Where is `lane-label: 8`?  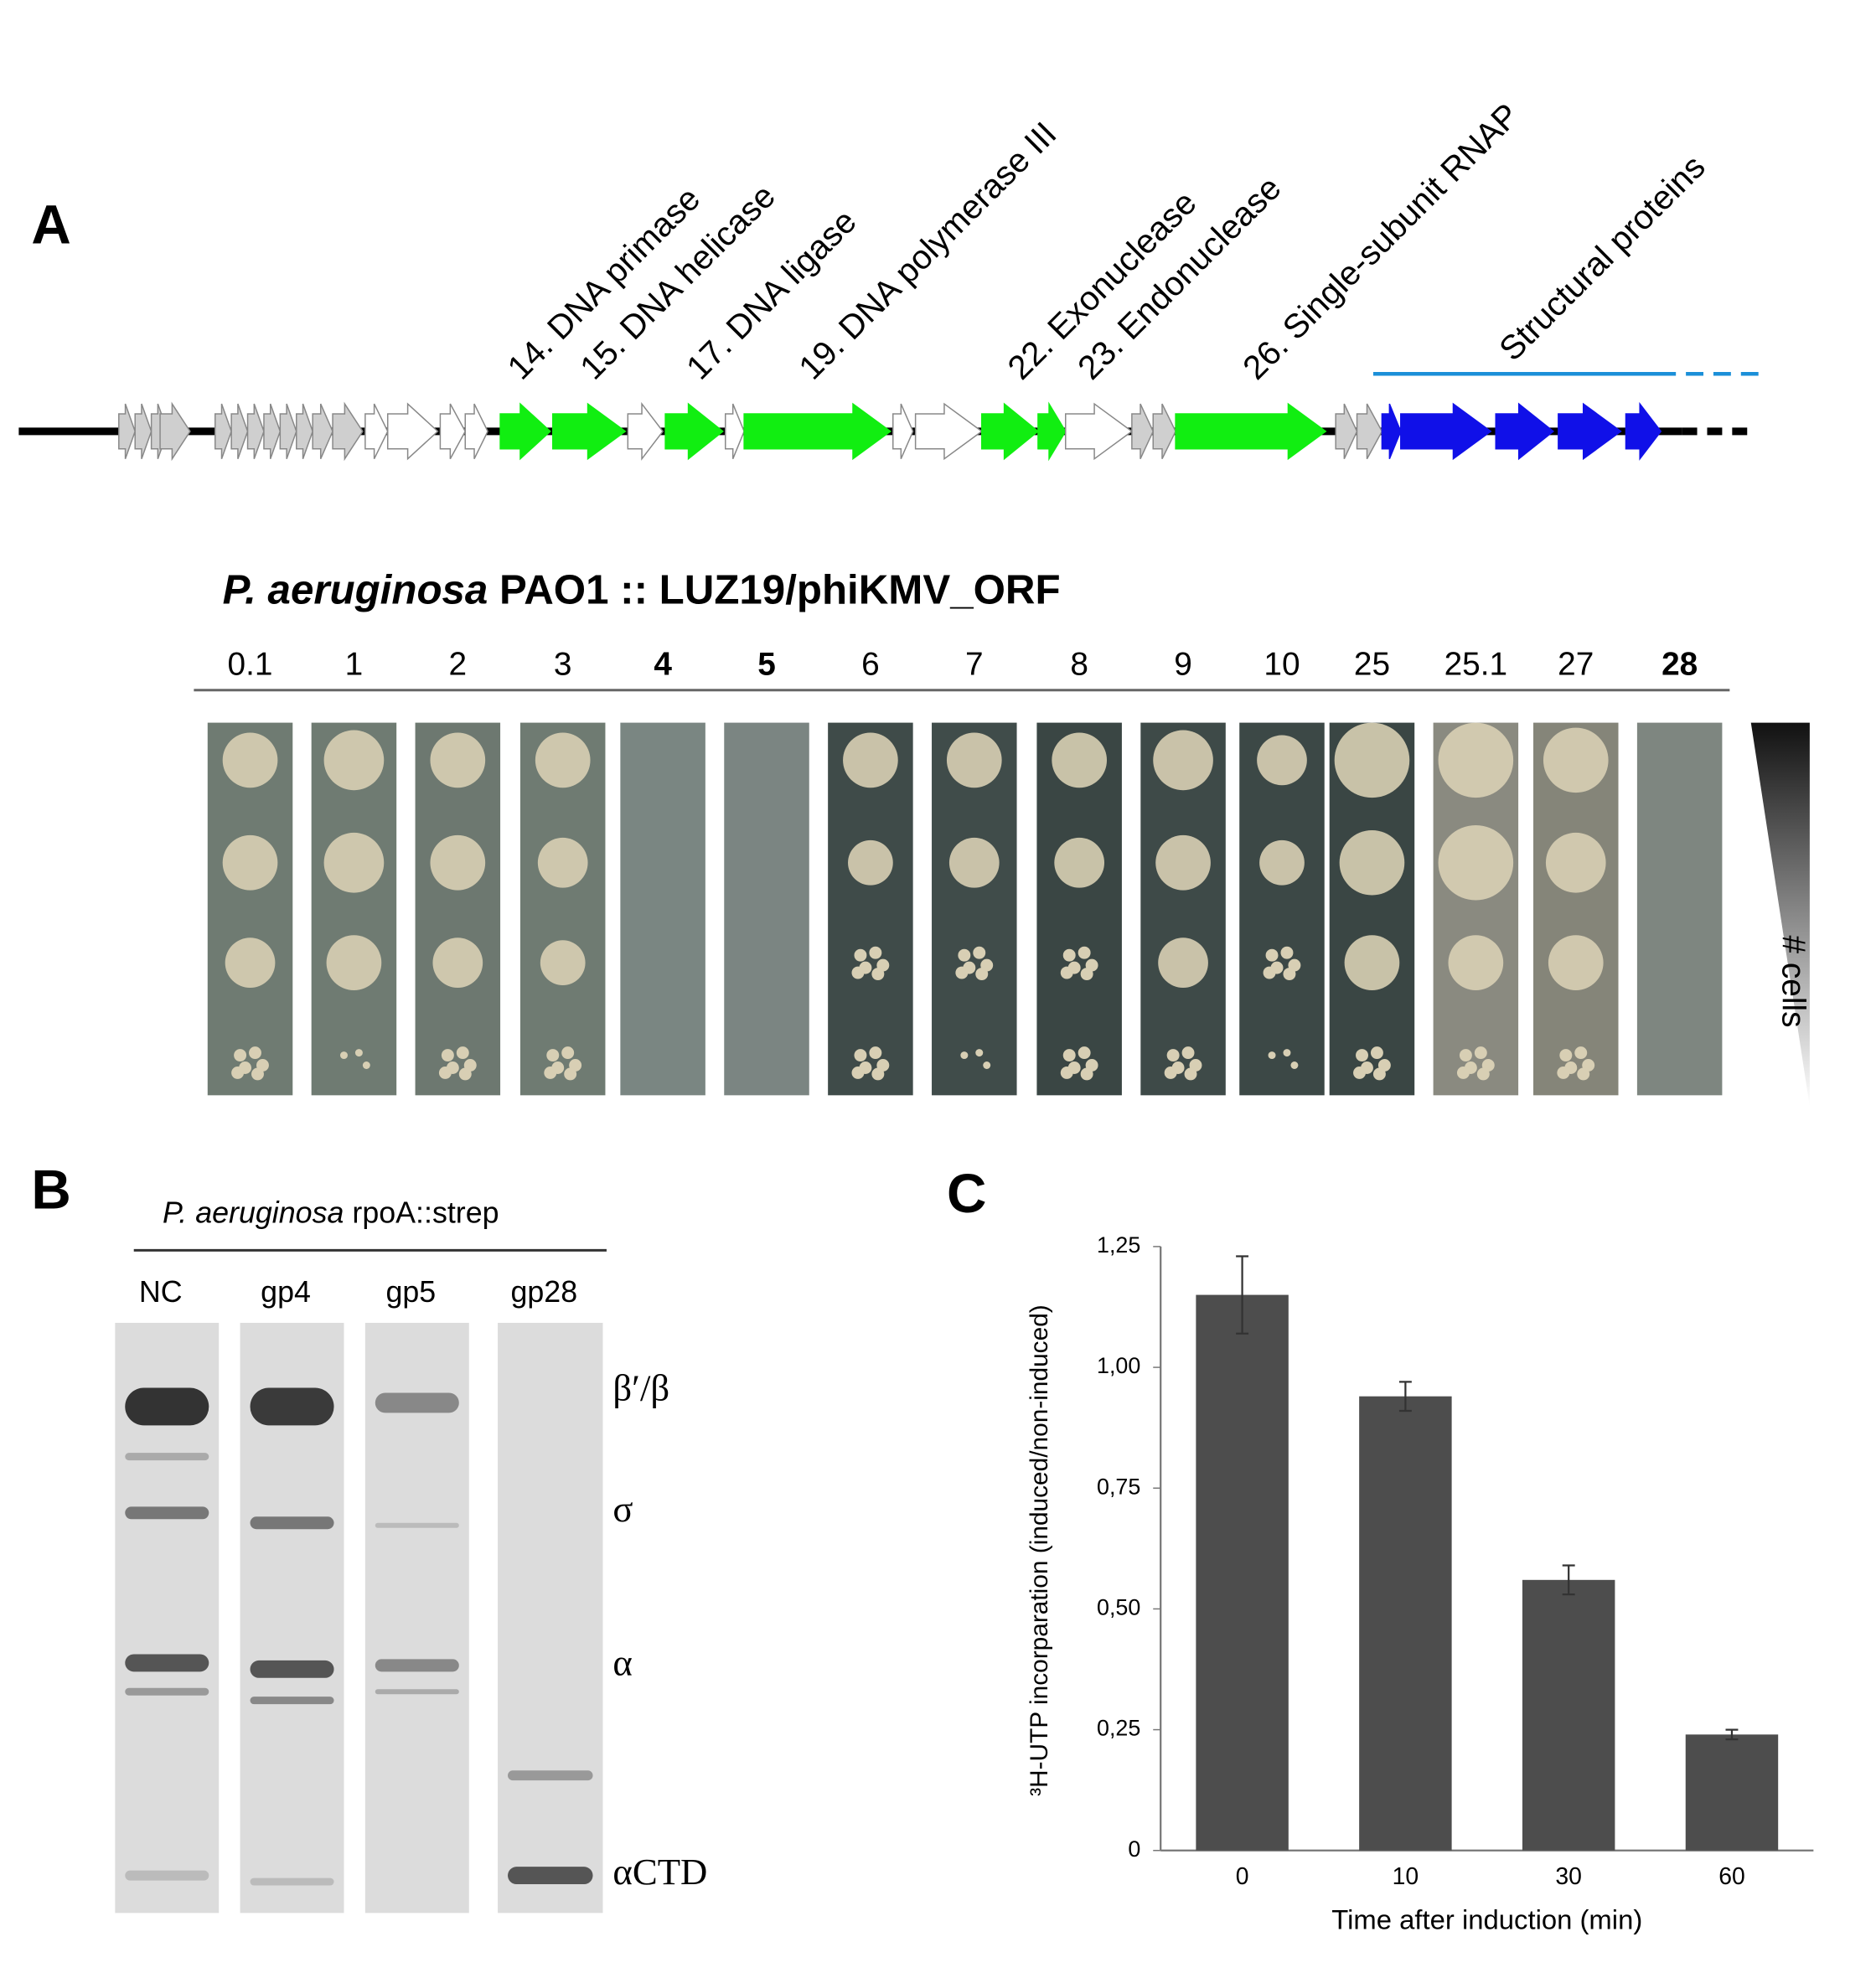
lane-label: 8 is located at coordinates (1079, 665).